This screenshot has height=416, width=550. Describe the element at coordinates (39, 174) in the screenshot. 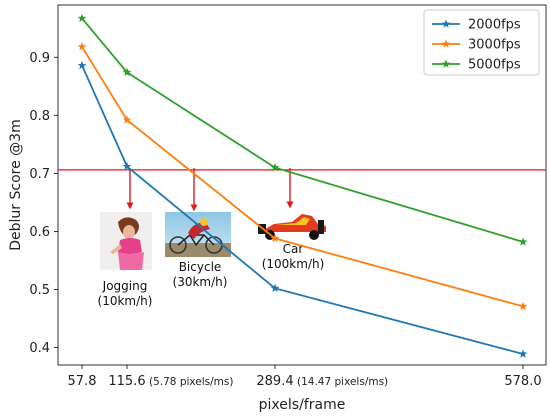

I see `y-tick-label: 0.7` at that location.